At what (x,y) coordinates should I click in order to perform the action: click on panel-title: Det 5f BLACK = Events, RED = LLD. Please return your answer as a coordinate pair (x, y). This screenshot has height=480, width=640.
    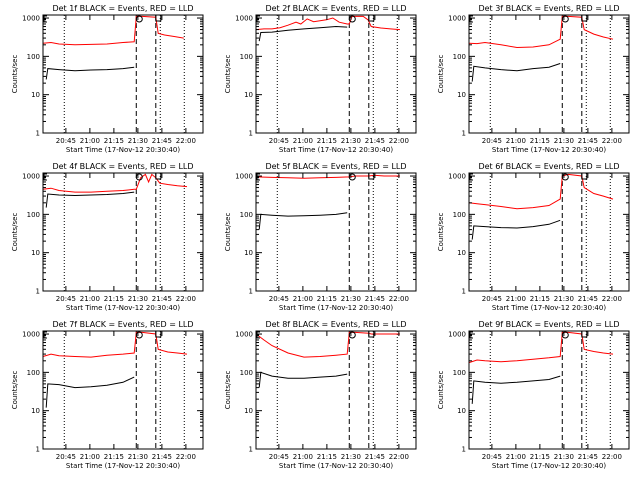
    Looking at the image, I should click on (335, 166).